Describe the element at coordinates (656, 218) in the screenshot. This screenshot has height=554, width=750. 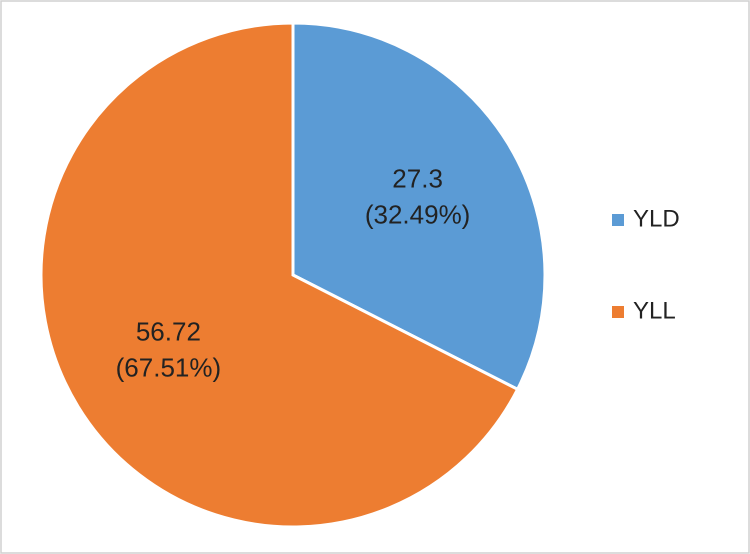
I see `legend-label: YLD` at that location.